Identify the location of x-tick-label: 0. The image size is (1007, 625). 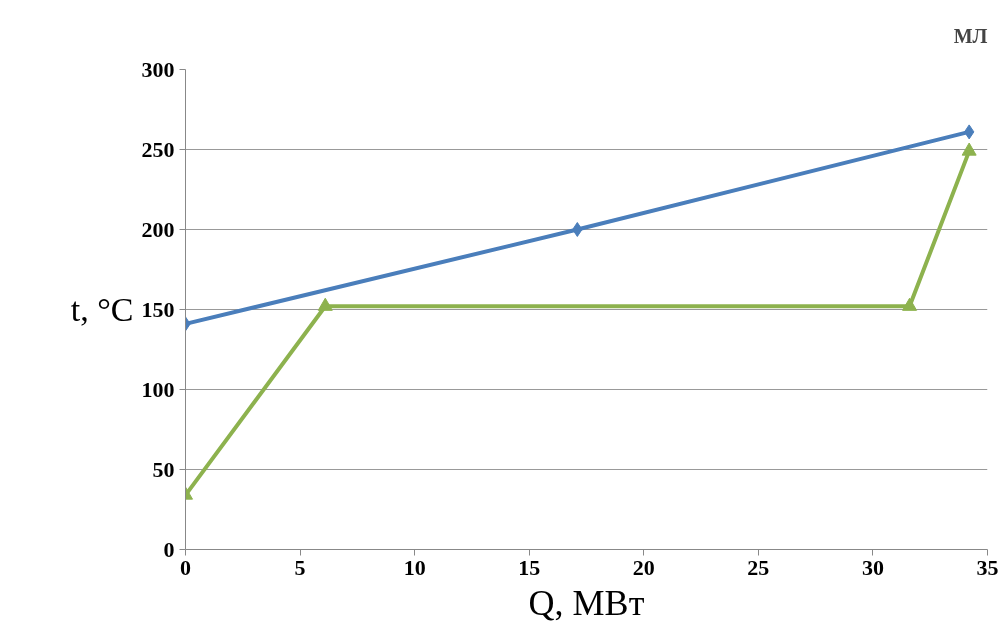
(185, 567).